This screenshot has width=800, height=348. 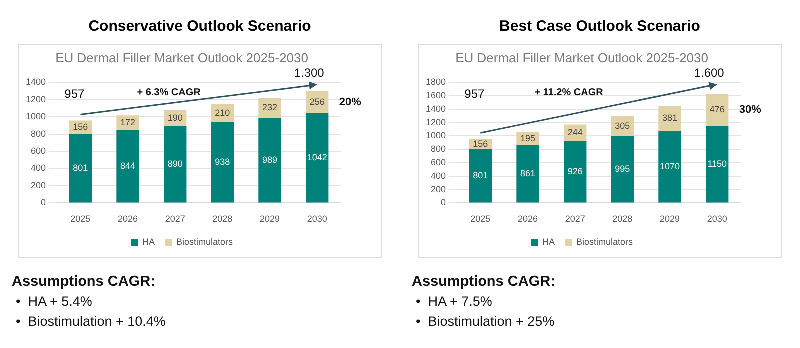 I want to click on text: 1.300, so click(x=309, y=73).